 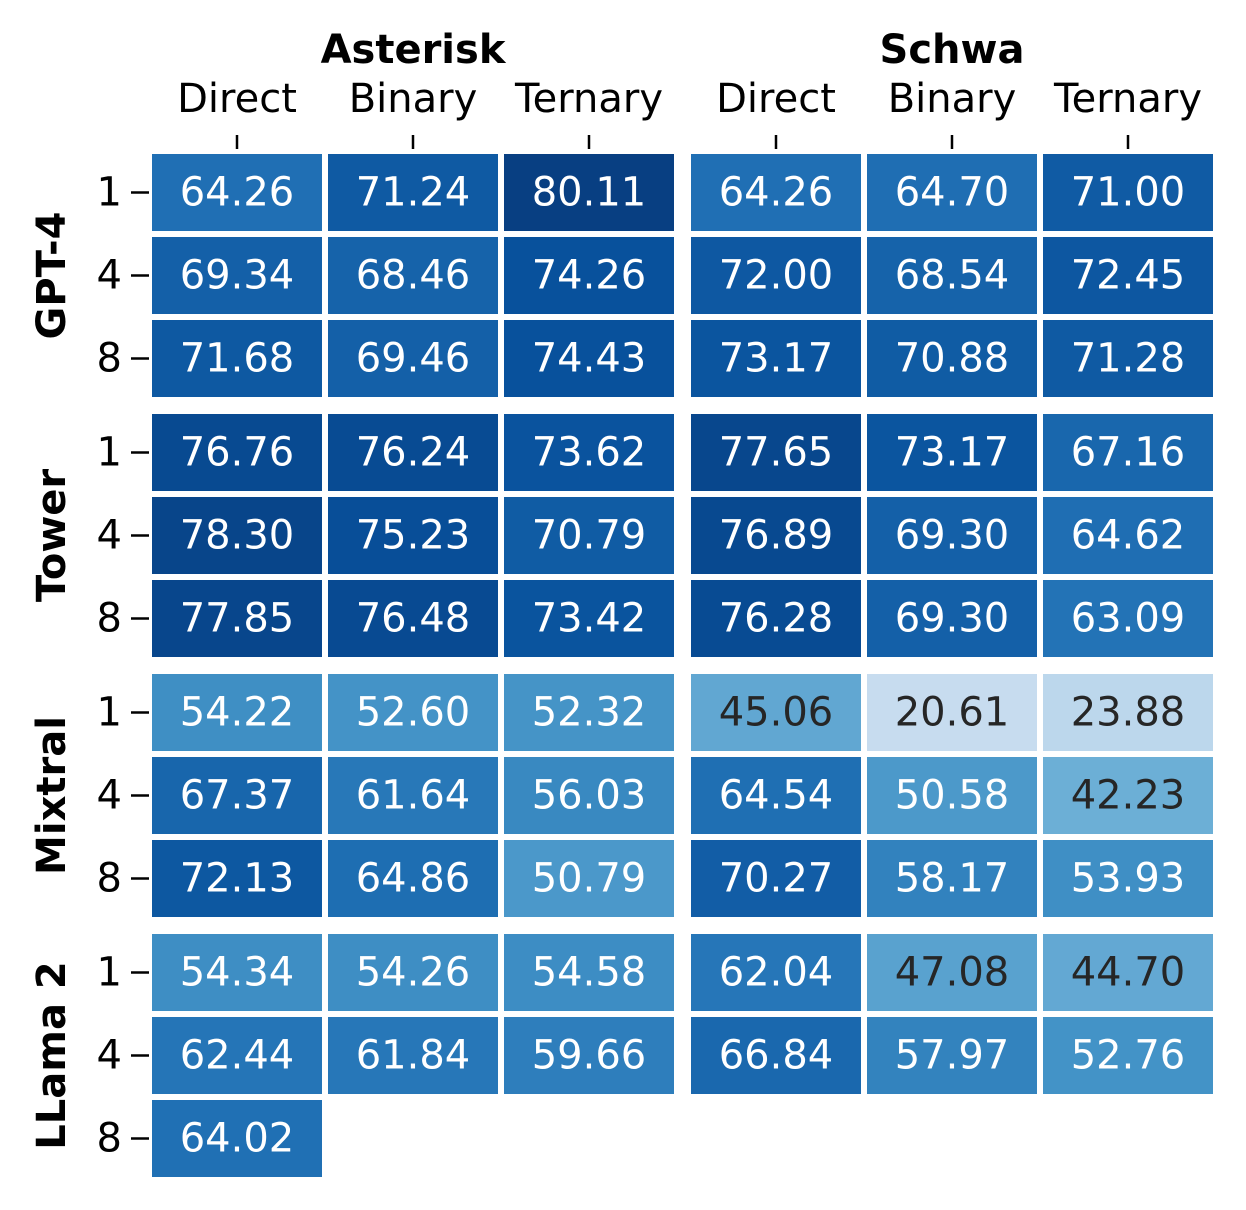 What do you see at coordinates (952, 1056) in the screenshot?
I see `cell-value-label: 57.97` at bounding box center [952, 1056].